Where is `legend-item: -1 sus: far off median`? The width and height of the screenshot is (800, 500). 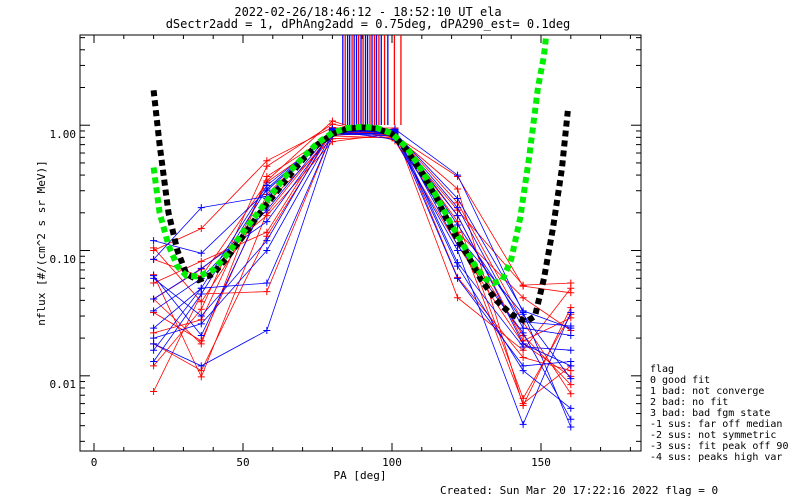
legend-item: -1 sus: far off median is located at coordinates (716, 424).